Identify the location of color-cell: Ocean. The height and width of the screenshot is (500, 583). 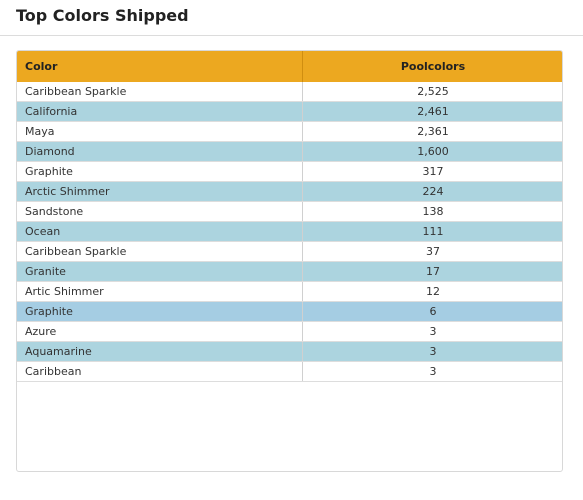
(160, 231).